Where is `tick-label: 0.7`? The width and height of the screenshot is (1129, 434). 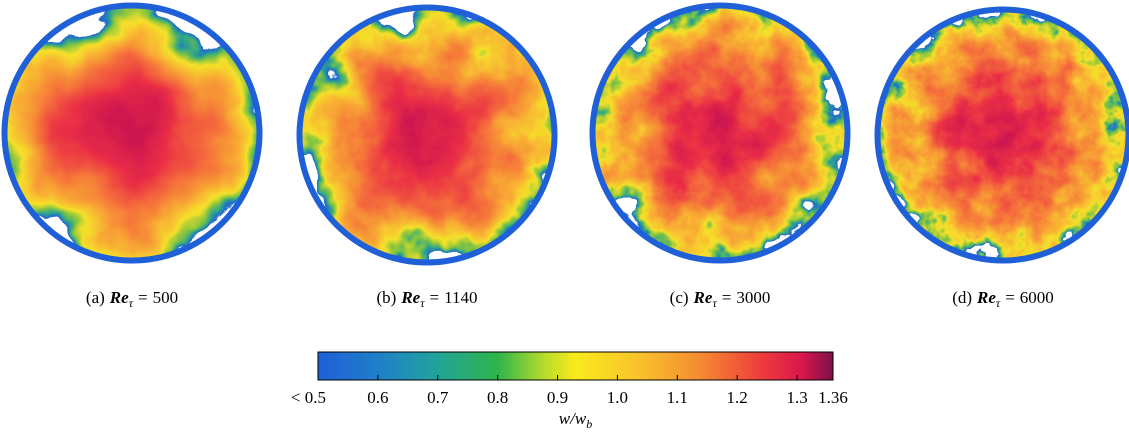
tick-label: 0.7 is located at coordinates (438, 397).